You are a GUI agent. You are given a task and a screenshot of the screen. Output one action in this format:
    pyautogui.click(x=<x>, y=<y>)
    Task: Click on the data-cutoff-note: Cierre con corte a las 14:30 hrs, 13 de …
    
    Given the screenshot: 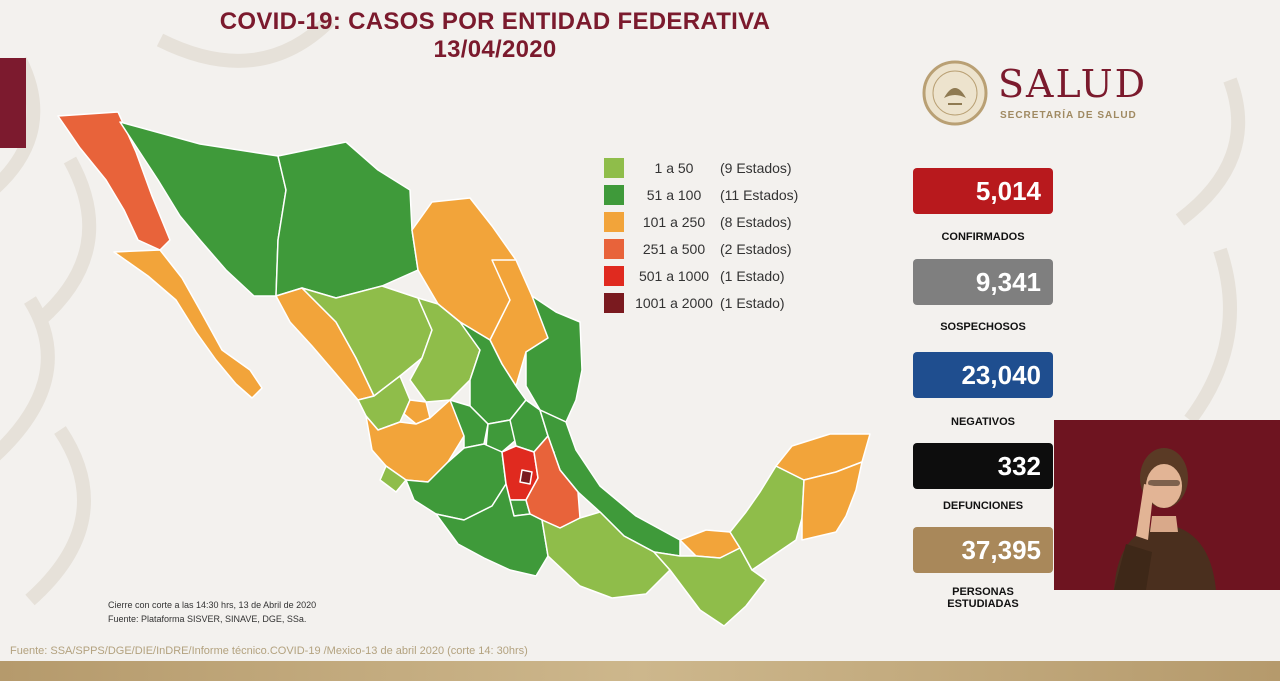 What is the action you would take?
    pyautogui.click(x=212, y=612)
    